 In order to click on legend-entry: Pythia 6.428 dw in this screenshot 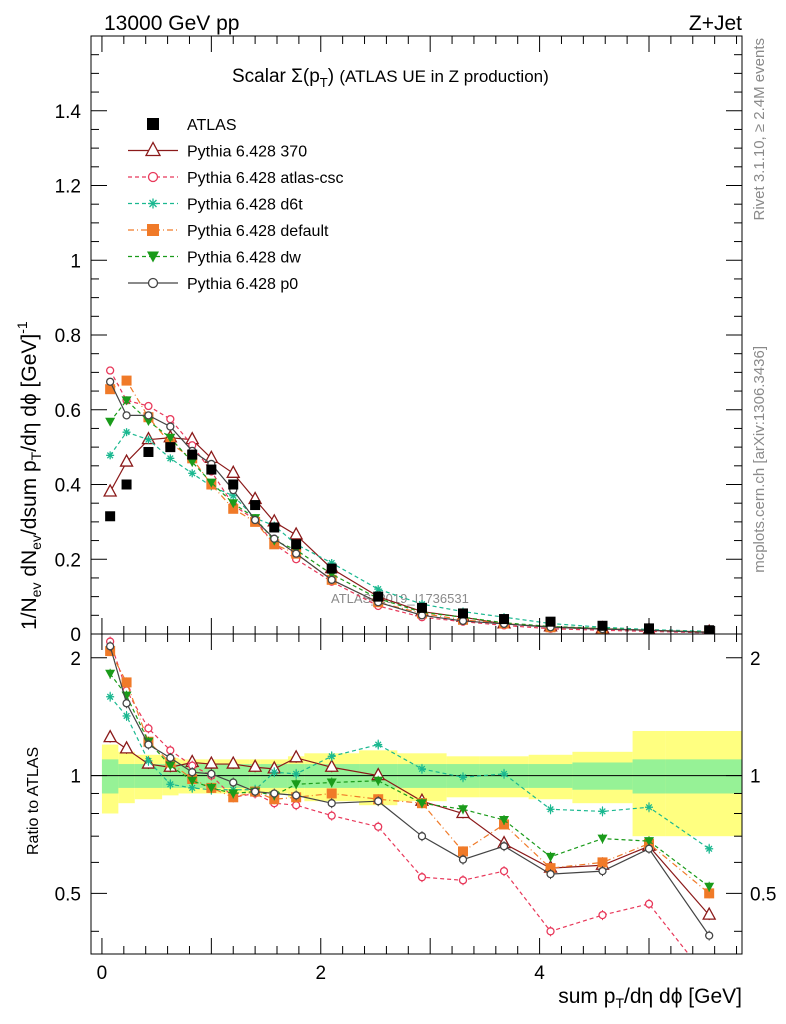, I will do `click(214, 258)`.